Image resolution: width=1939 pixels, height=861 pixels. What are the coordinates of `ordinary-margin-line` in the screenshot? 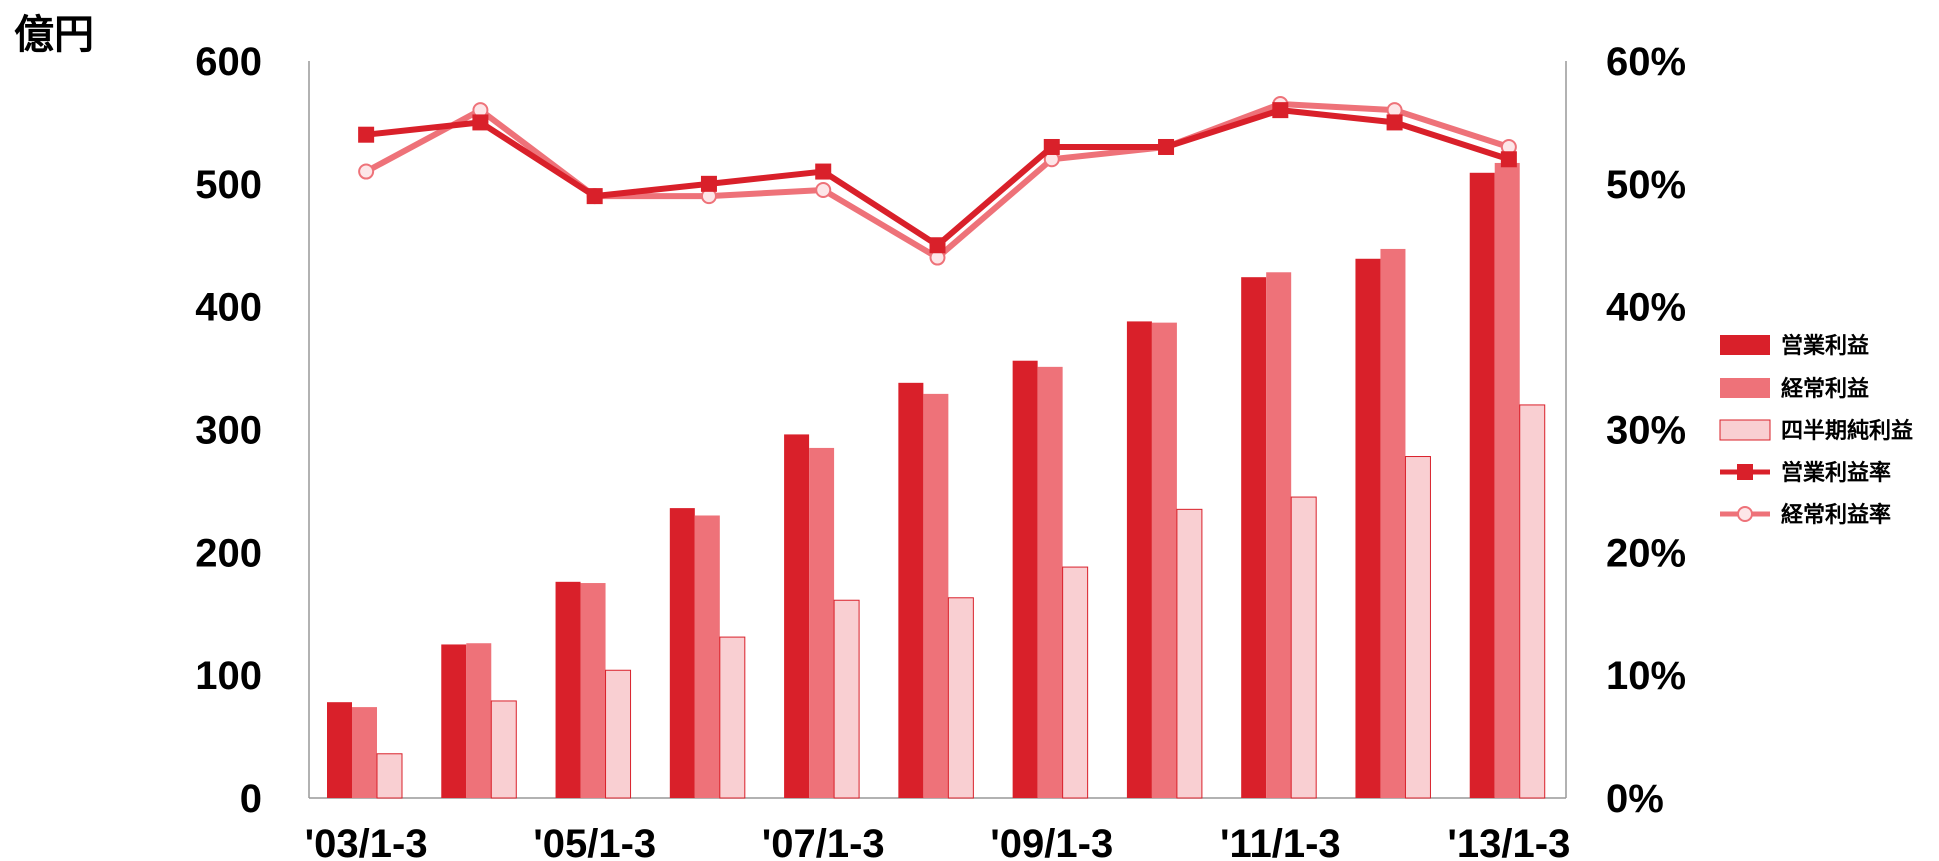 It's located at (937, 180).